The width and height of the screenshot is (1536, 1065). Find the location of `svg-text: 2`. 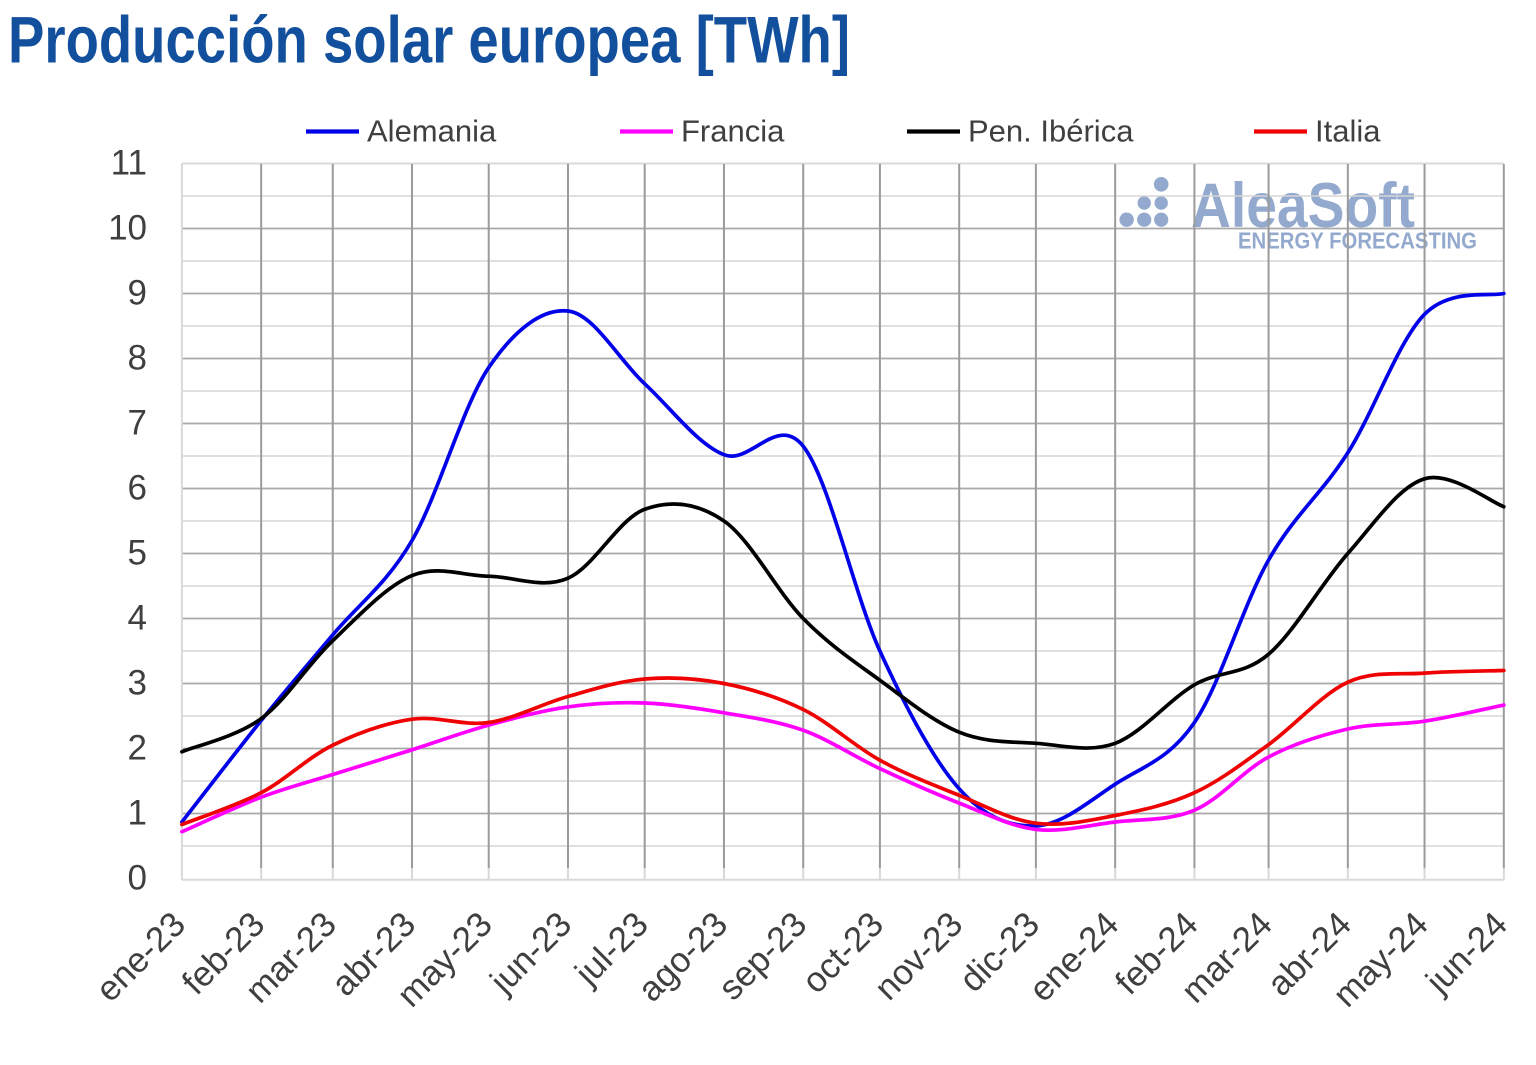

svg-text: 2 is located at coordinates (137, 748).